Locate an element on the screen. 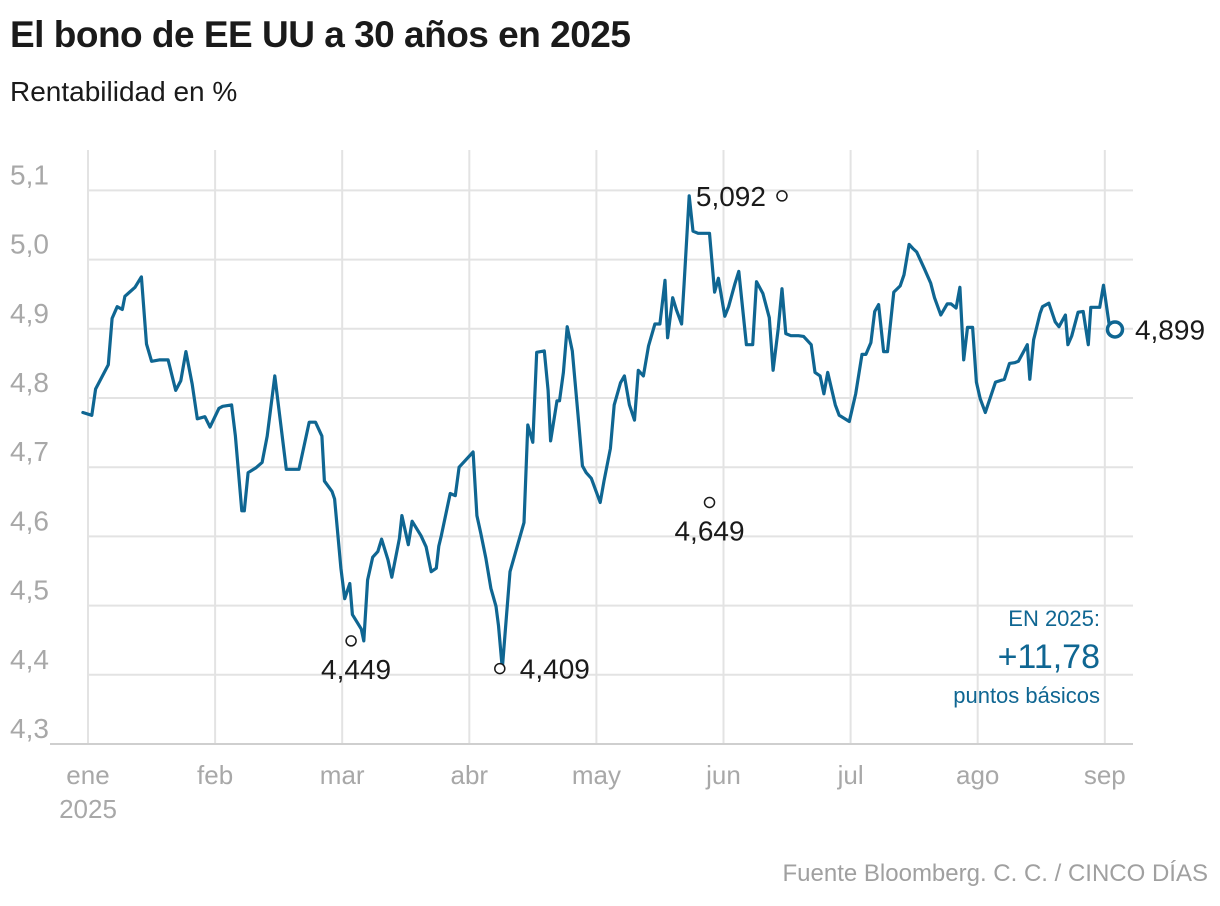  summary-box: EN 2025: +11,78 puntos básicos is located at coordinates (1026, 657).